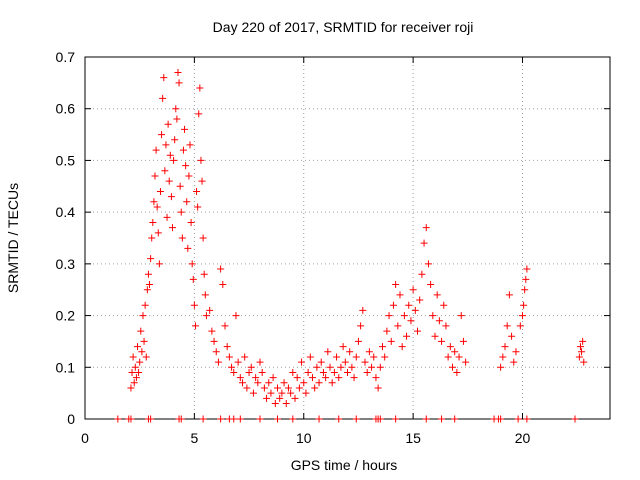  Describe the element at coordinates (344, 465) in the screenshot. I see `x-axis-label: GPS time / hours` at that location.